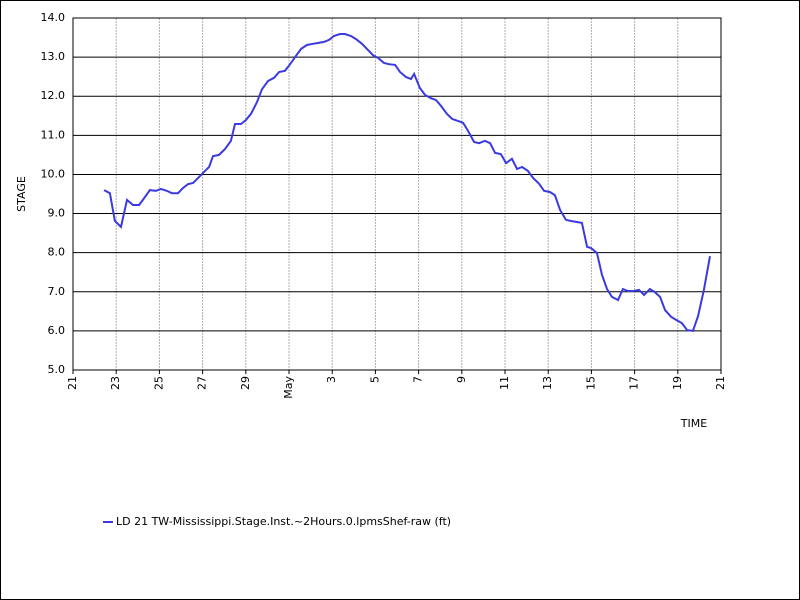  What do you see at coordinates (634, 383) in the screenshot?
I see `x-tick-label: 17` at bounding box center [634, 383].